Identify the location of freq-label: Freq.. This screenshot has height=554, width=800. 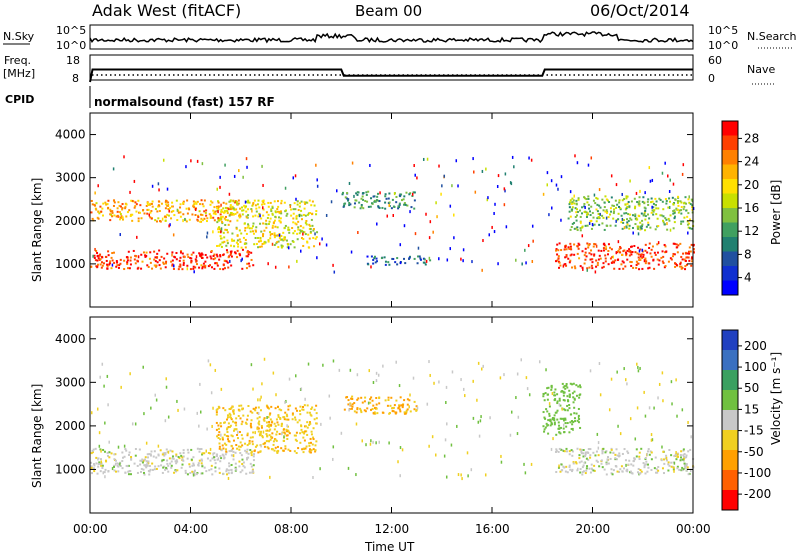
(17, 60).